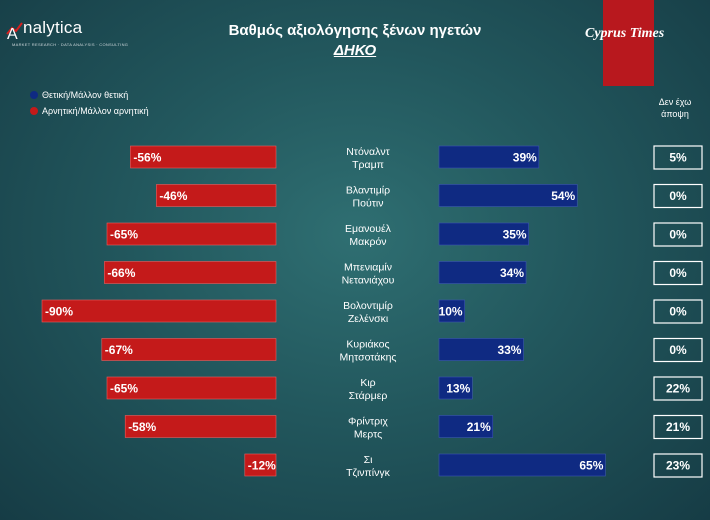 Image resolution: width=710 pixels, height=520 pixels. I want to click on legend-negative-dot-icon, so click(34, 111).